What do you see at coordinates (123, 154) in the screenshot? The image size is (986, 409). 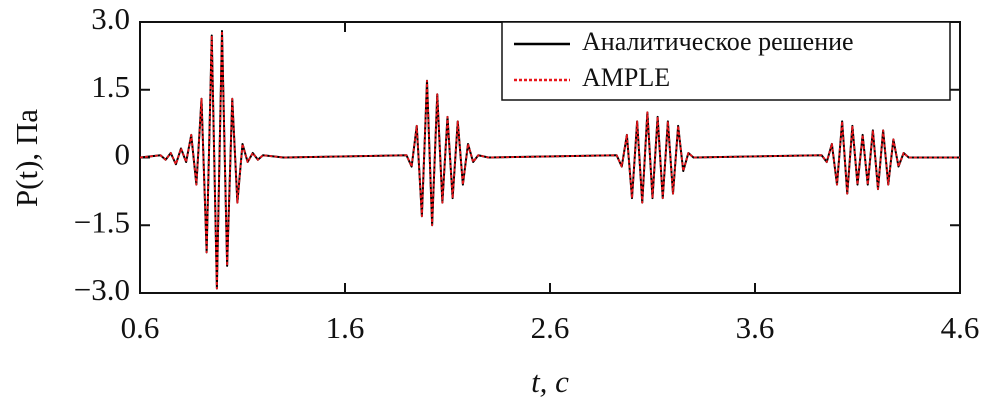 I see `y-tick-label: 0` at bounding box center [123, 154].